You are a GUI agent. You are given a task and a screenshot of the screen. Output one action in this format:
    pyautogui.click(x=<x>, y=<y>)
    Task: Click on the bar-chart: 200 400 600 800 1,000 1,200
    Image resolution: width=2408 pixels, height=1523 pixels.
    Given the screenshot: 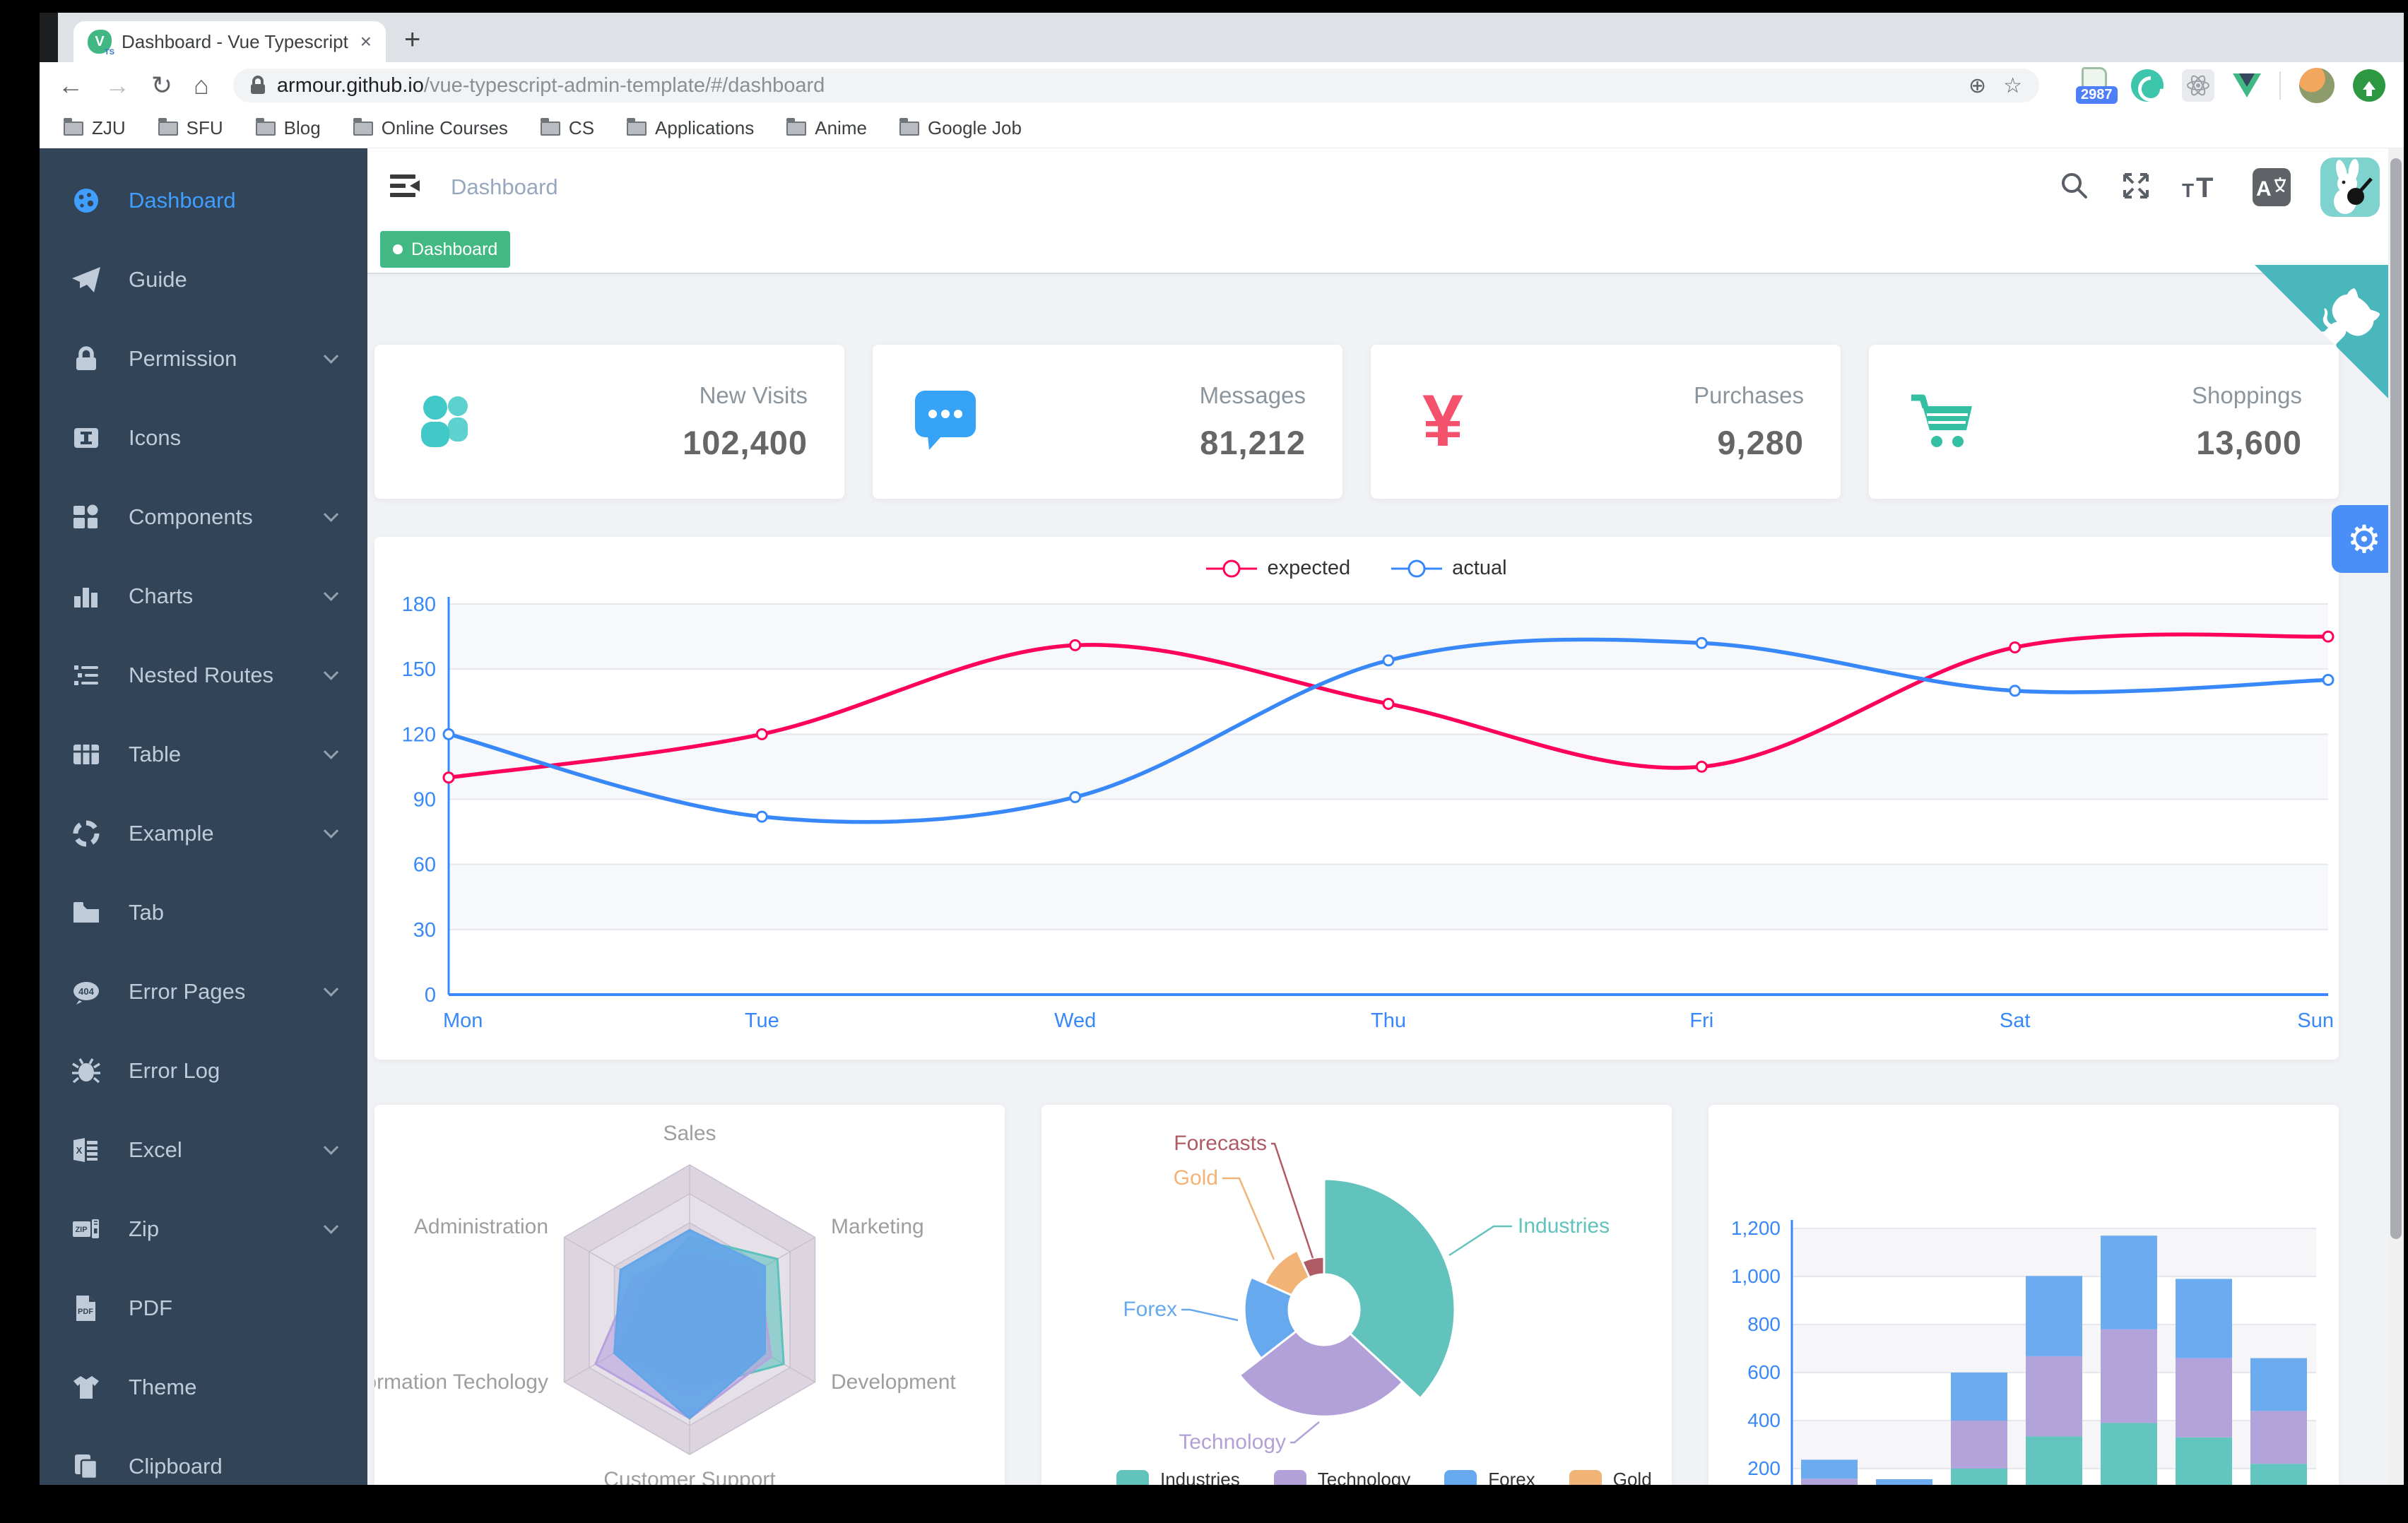 What is the action you would take?
    pyautogui.click(x=2023, y=1295)
    